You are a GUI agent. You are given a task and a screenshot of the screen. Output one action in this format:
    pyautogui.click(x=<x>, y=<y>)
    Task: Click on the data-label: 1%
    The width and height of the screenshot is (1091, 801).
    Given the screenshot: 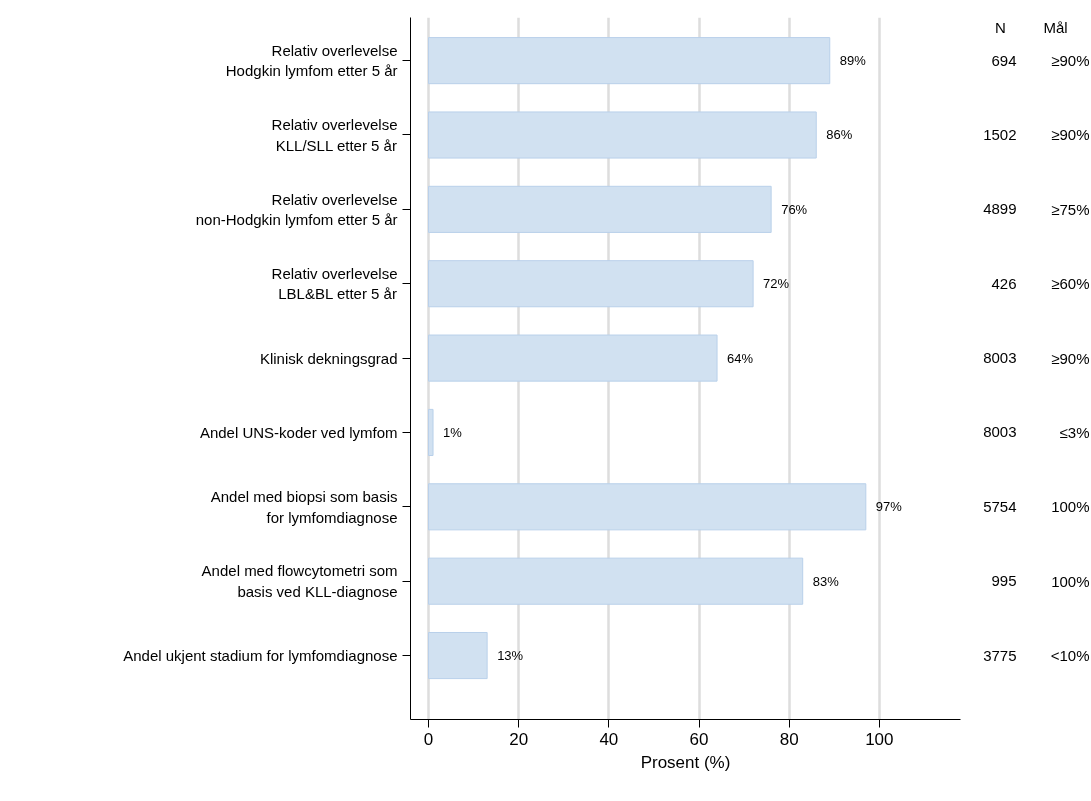 What is the action you would take?
    pyautogui.click(x=453, y=432)
    